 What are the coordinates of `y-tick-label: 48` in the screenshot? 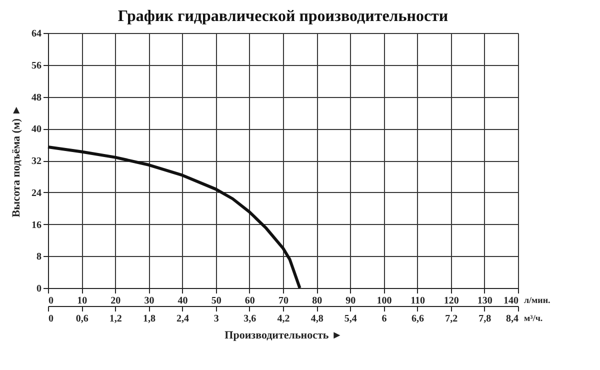 It's located at (37, 98).